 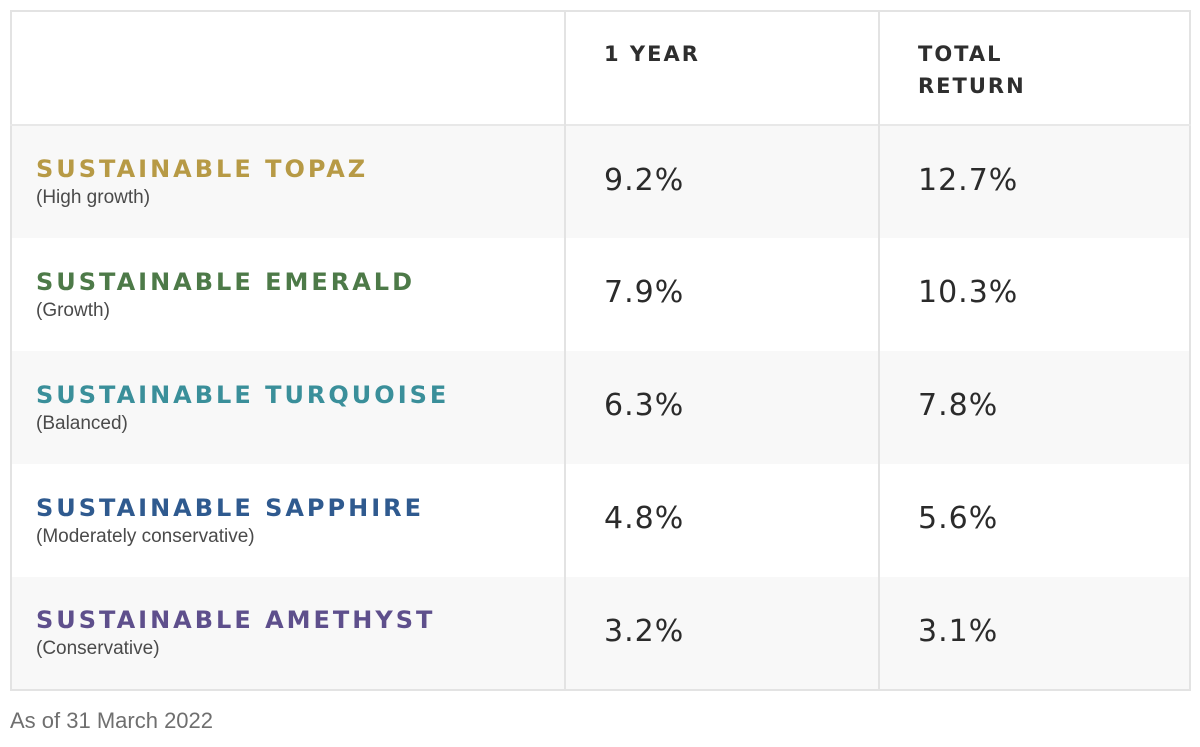 What do you see at coordinates (226, 281) in the screenshot?
I see `fund-name: SUSTAINABLE EMERALD` at bounding box center [226, 281].